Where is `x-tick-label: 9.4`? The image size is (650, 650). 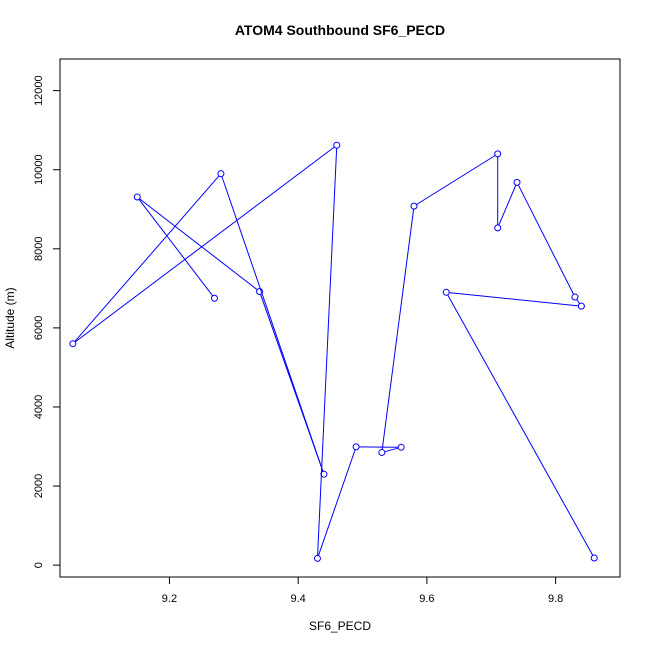 x-tick-label: 9.4 is located at coordinates (298, 599).